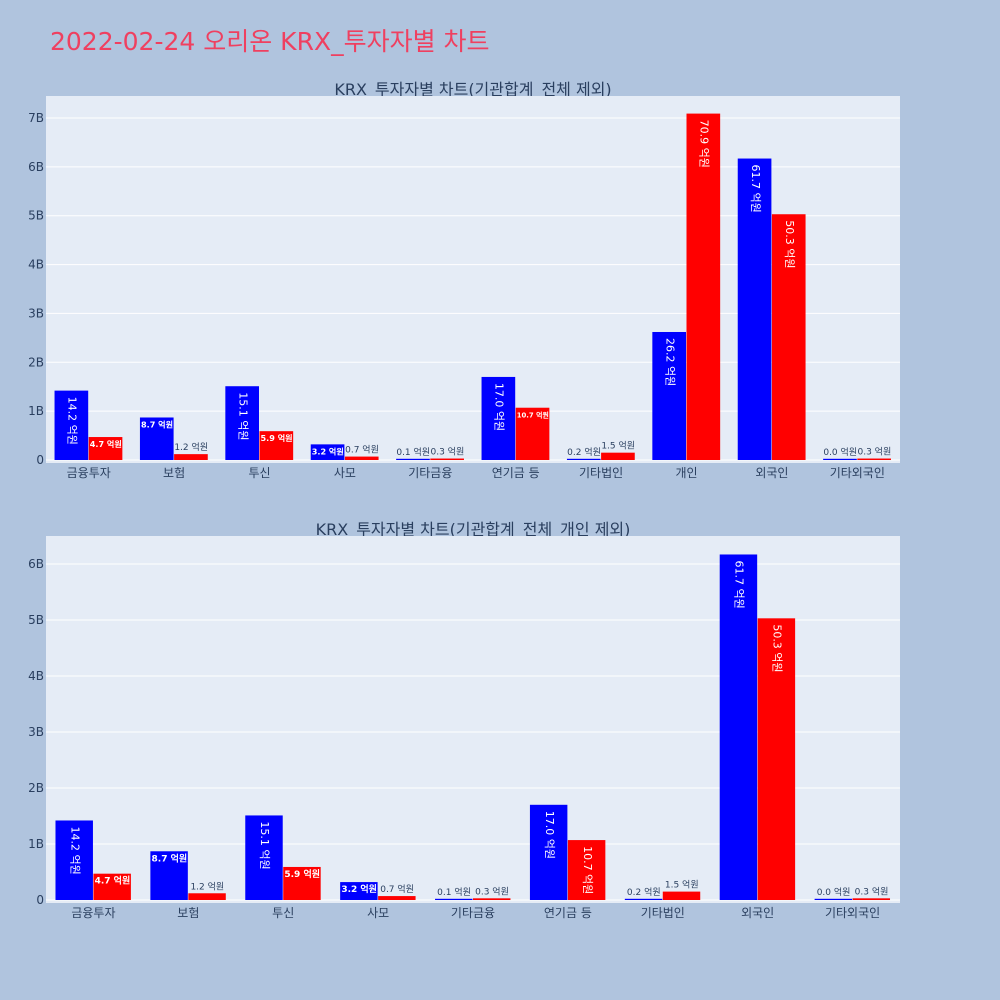  Describe the element at coordinates (36, 289) in the screenshot. I see `chart-top-y-axis: 0 1B 2B 3B 4B 5B 6B 7B` at that location.